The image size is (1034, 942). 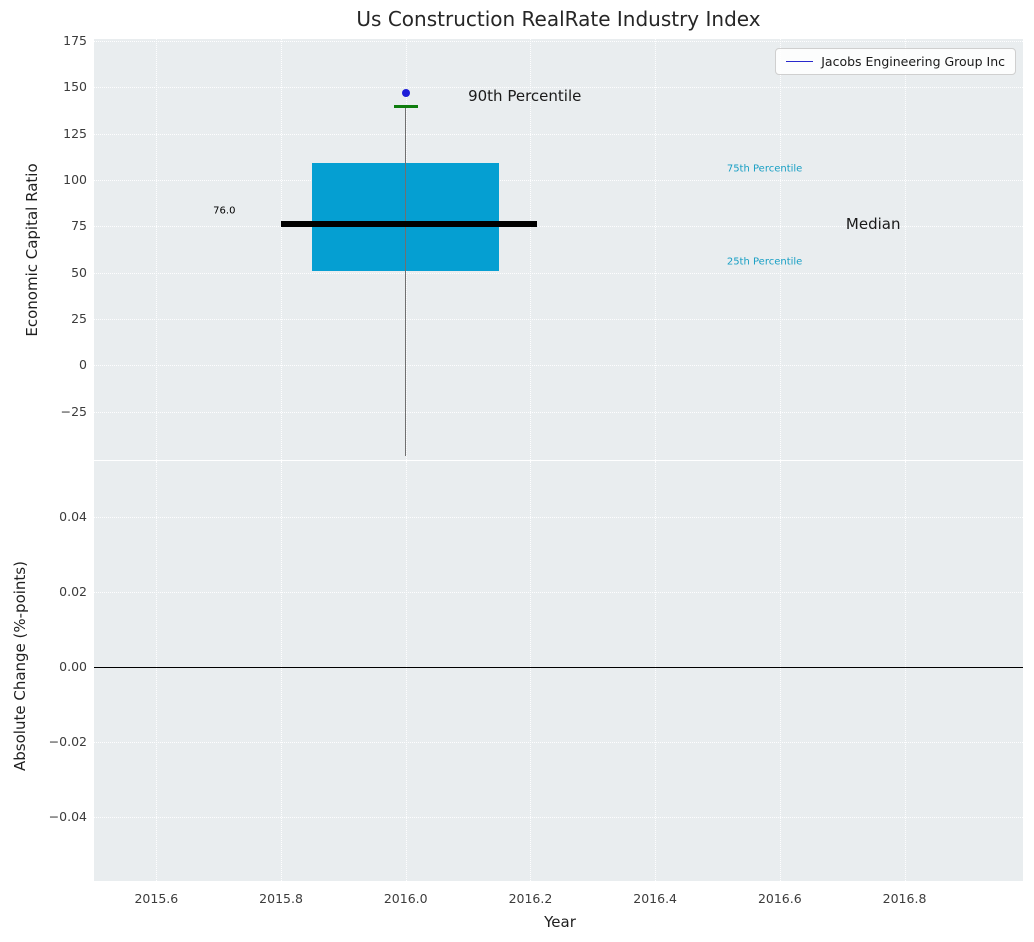 I want to click on y-tick-label: 175, so click(x=75, y=40).